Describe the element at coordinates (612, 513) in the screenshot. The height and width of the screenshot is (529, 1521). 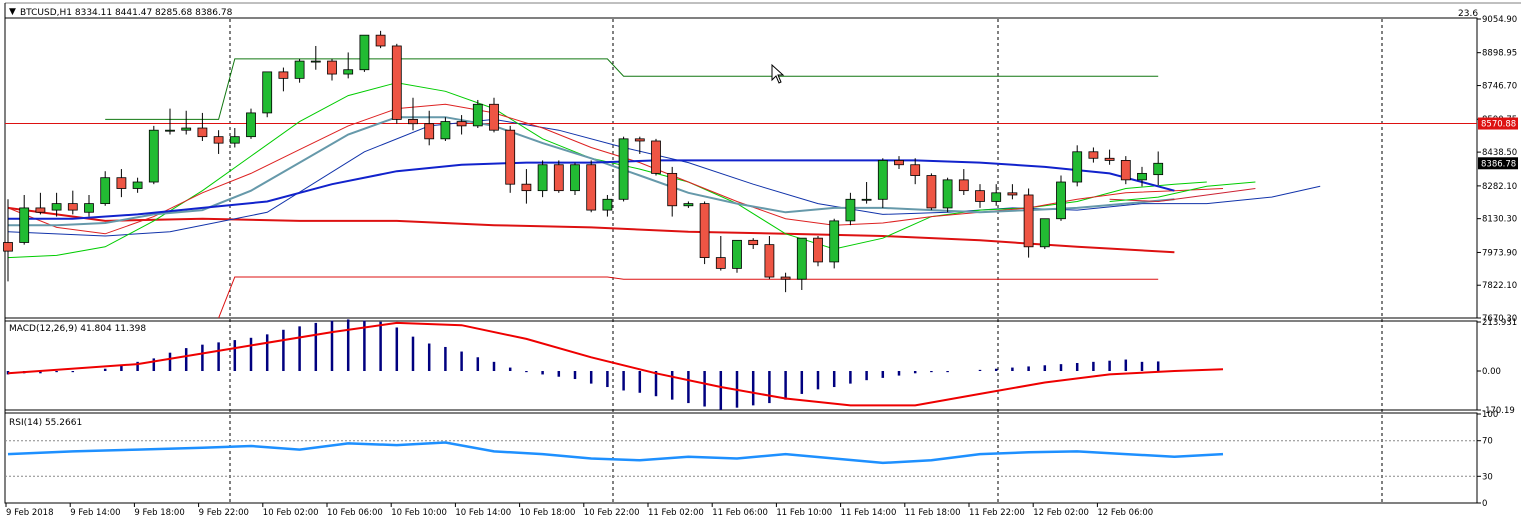
I see `time-tick-label: 10 Feb 22:00` at that location.